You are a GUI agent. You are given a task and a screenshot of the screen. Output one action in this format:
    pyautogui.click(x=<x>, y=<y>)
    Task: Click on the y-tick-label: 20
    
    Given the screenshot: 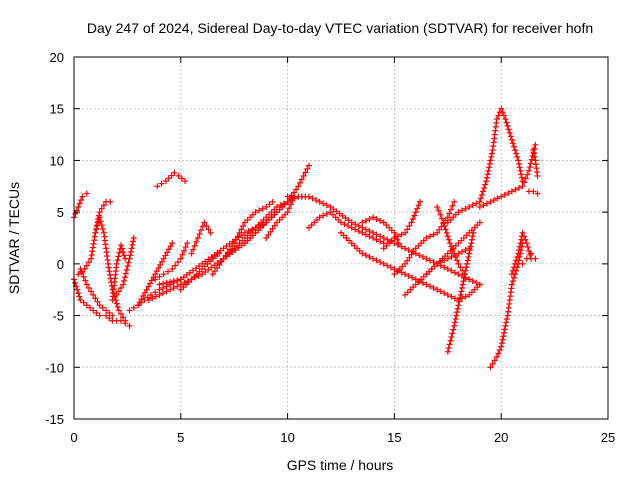 What is the action you would take?
    pyautogui.click(x=57, y=57)
    